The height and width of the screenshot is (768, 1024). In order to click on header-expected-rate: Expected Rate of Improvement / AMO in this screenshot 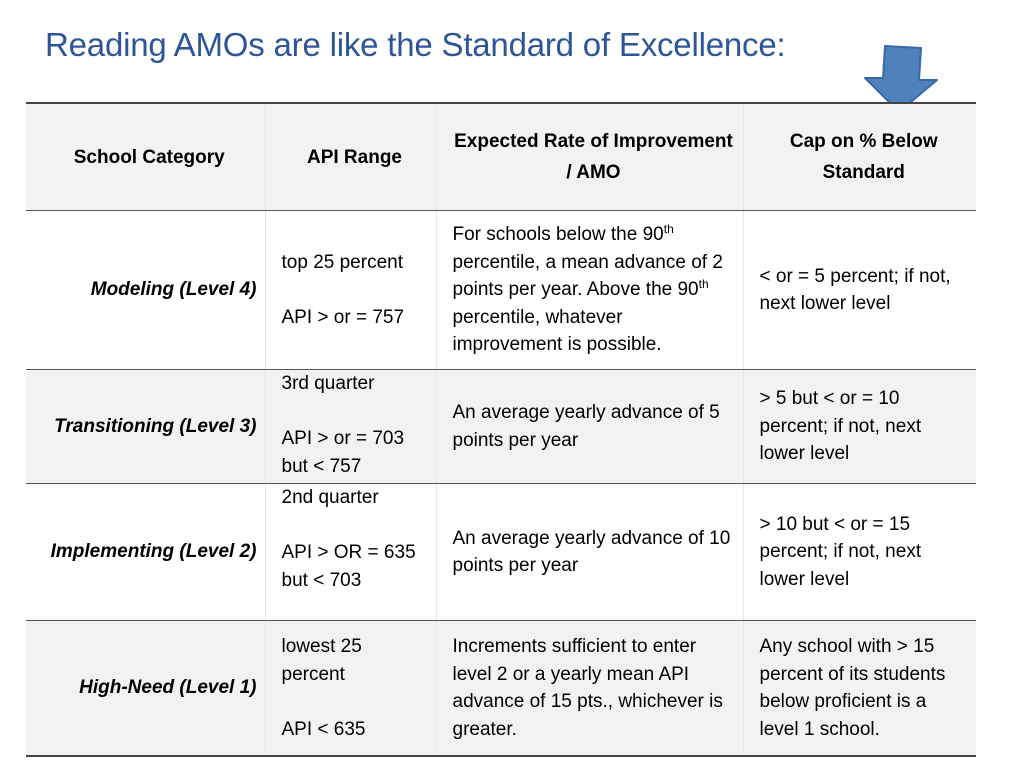, I will do `click(589, 156)`.